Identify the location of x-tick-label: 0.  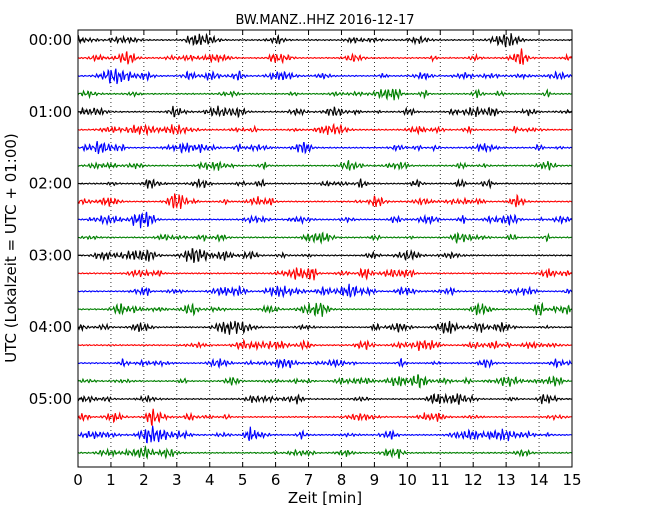
(78, 480).